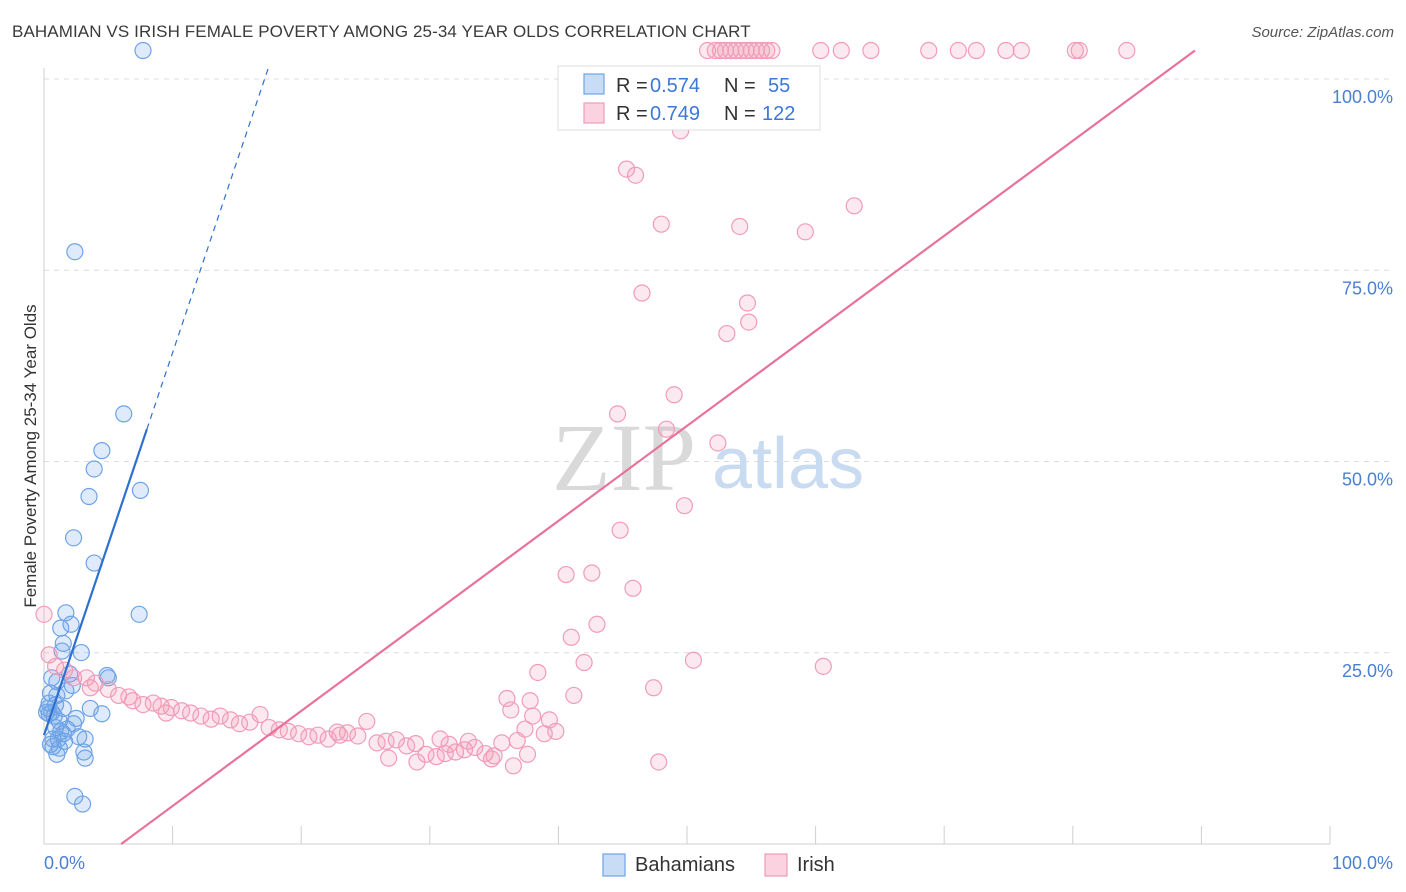 The image size is (1406, 892). Describe the element at coordinates (779, 86) in the screenshot. I see `legend-n-value-bahamians: 55` at that location.